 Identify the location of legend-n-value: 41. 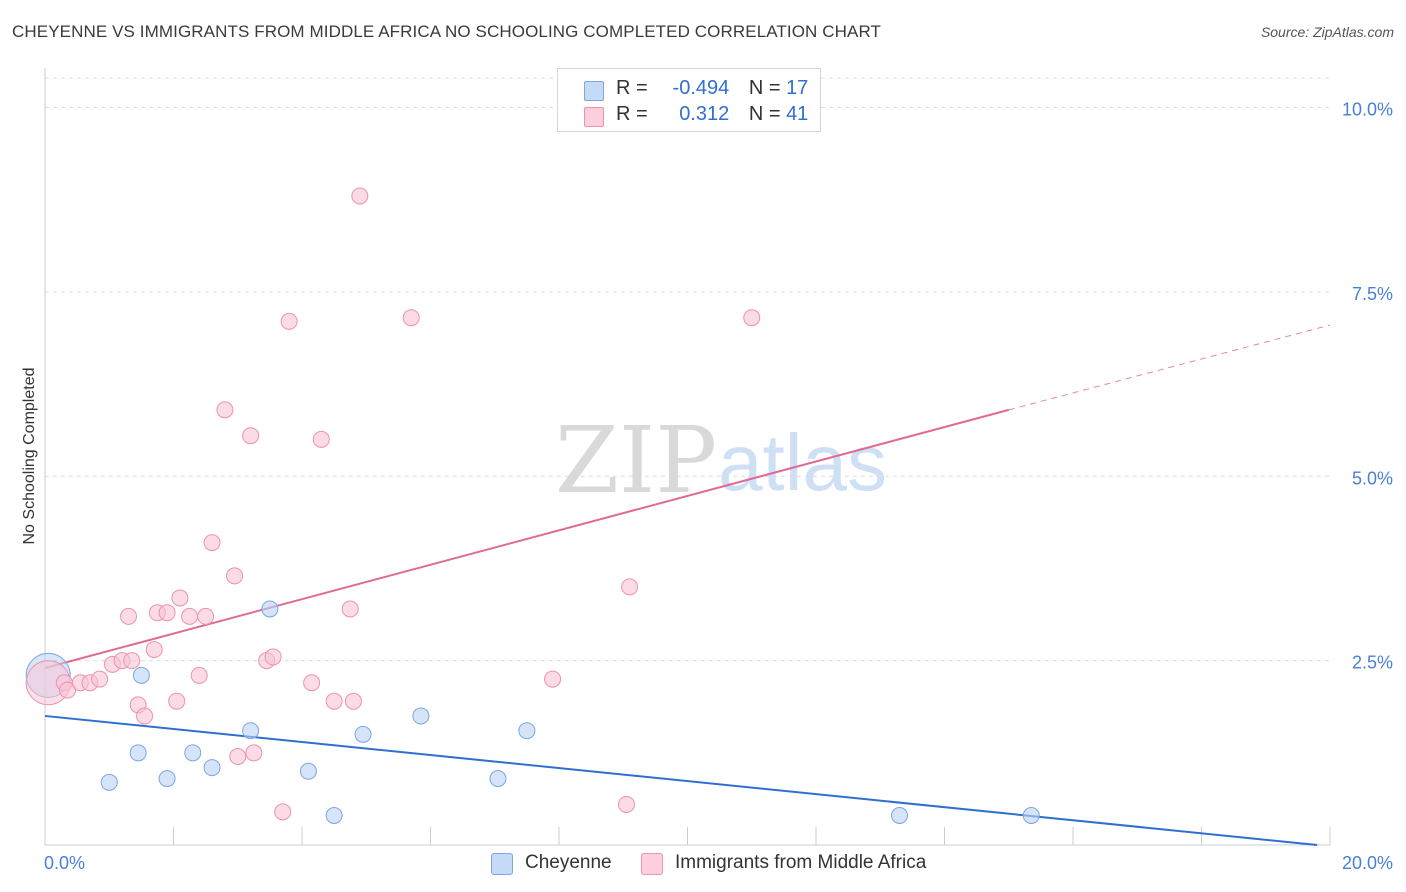
(797, 114).